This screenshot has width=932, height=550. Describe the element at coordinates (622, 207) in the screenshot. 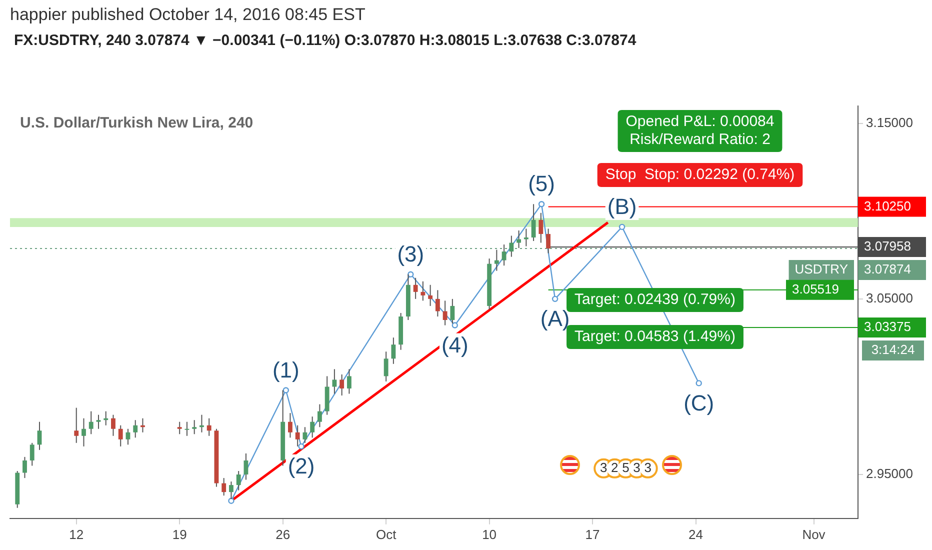

I see `annotation: (B)` at that location.